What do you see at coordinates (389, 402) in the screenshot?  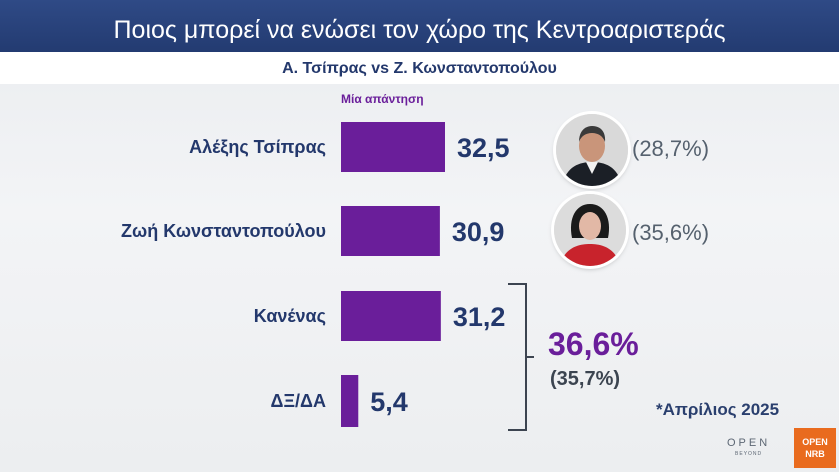 I see `value-label: 5,4` at bounding box center [389, 402].